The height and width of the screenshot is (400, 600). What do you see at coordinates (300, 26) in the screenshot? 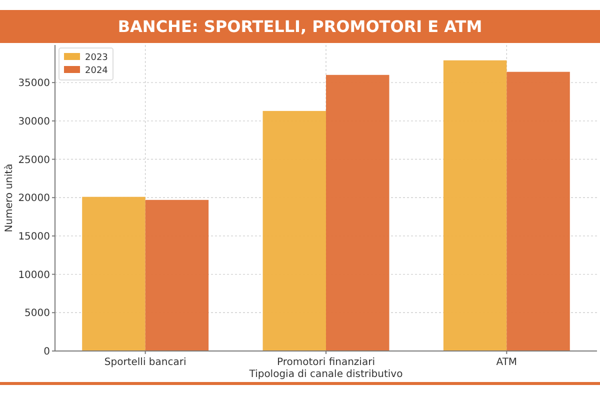
I see `chart-title: BANCHE: SPORTELLI, PROMOTORI E ATM` at bounding box center [300, 26].